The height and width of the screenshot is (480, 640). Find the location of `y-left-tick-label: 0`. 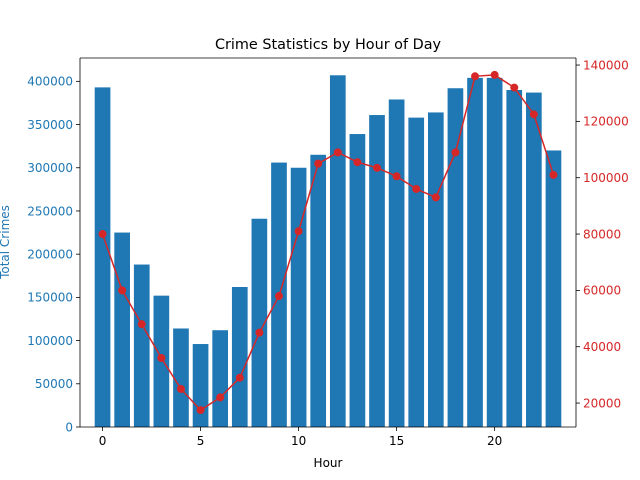

y-left-tick-label: 0 is located at coordinates (69, 427).